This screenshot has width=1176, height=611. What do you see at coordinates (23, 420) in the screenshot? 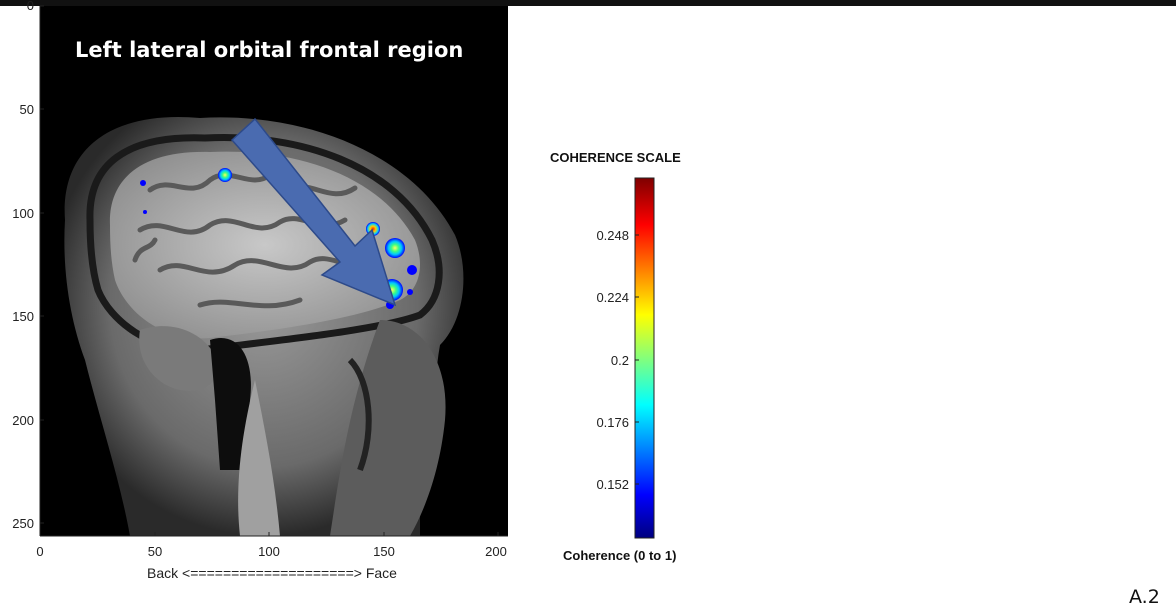
I see `y-tick-label: 200` at bounding box center [23, 420].